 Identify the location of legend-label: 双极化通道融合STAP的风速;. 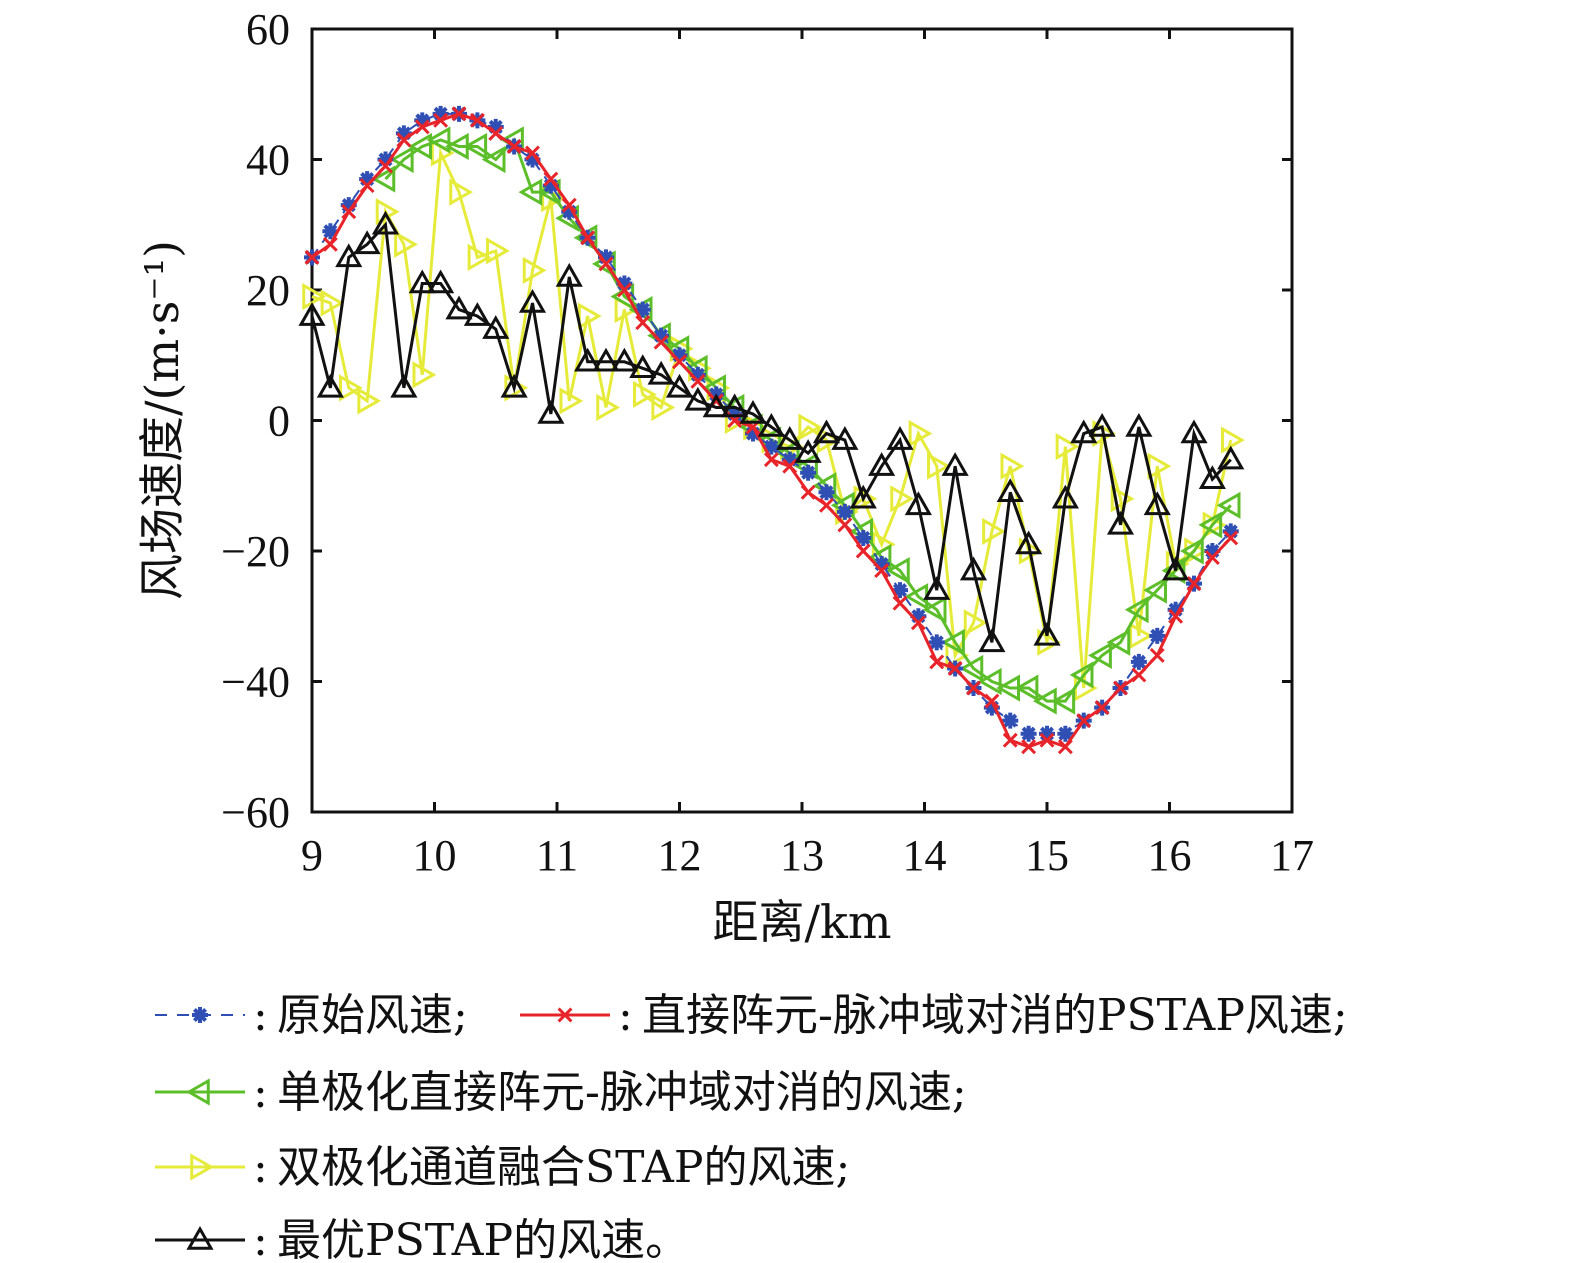
(563, 1167).